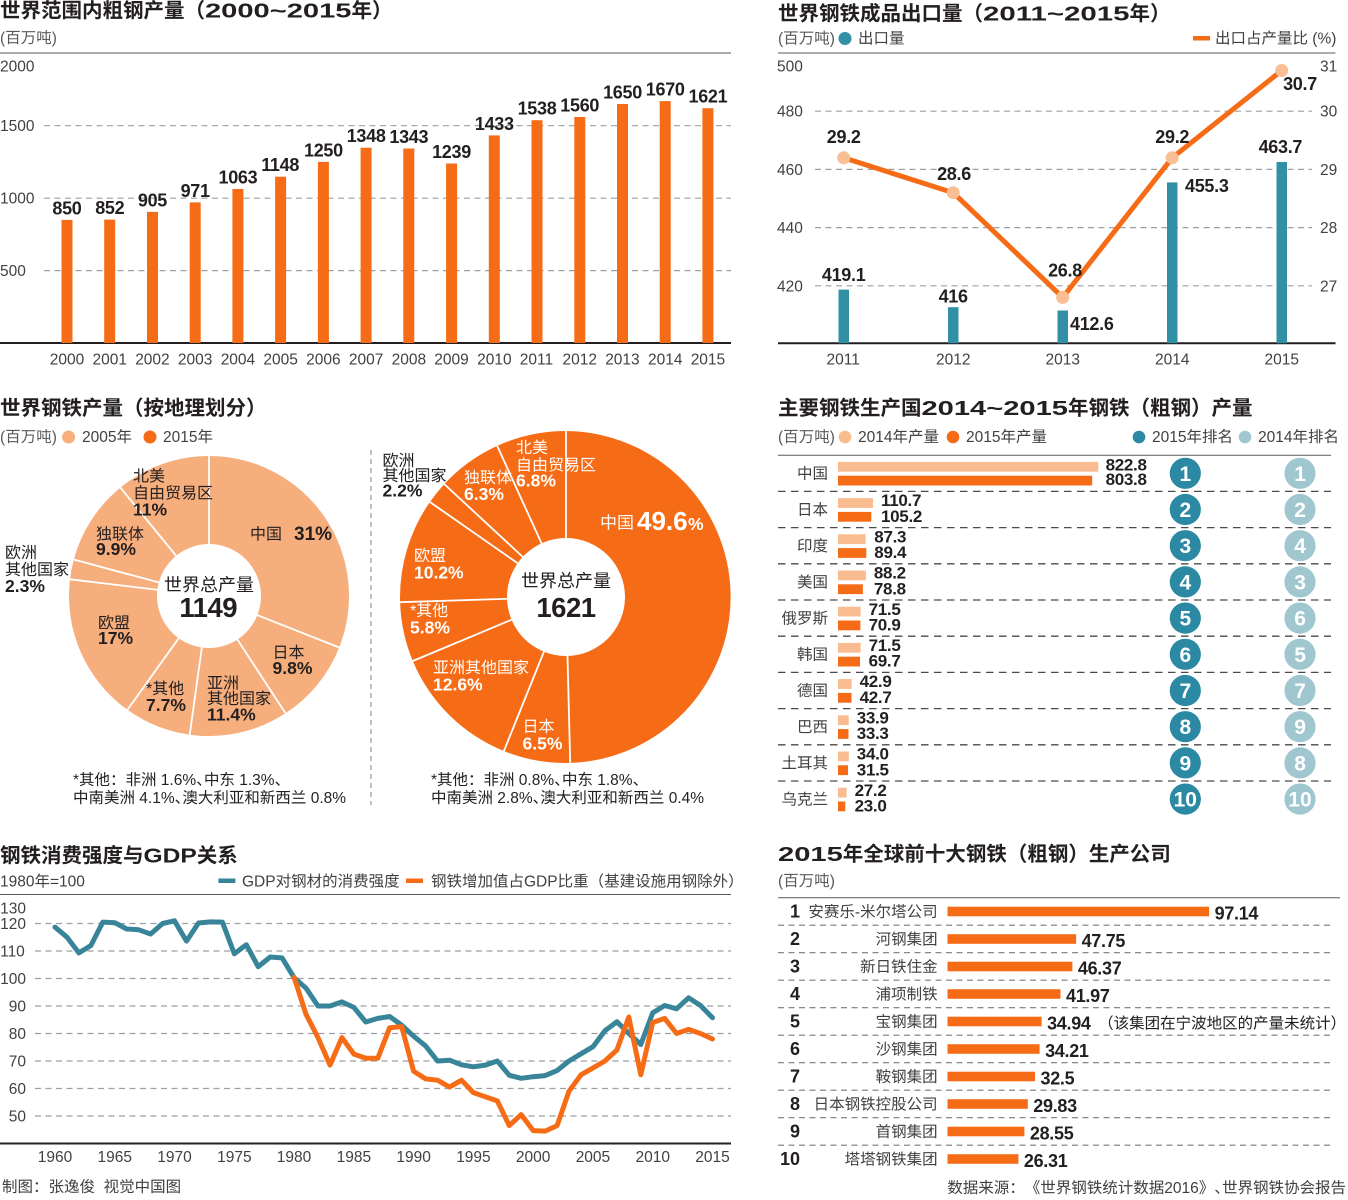 This screenshot has width=1348, height=1200. I want to click on svg-text: 419.1, so click(844, 275).